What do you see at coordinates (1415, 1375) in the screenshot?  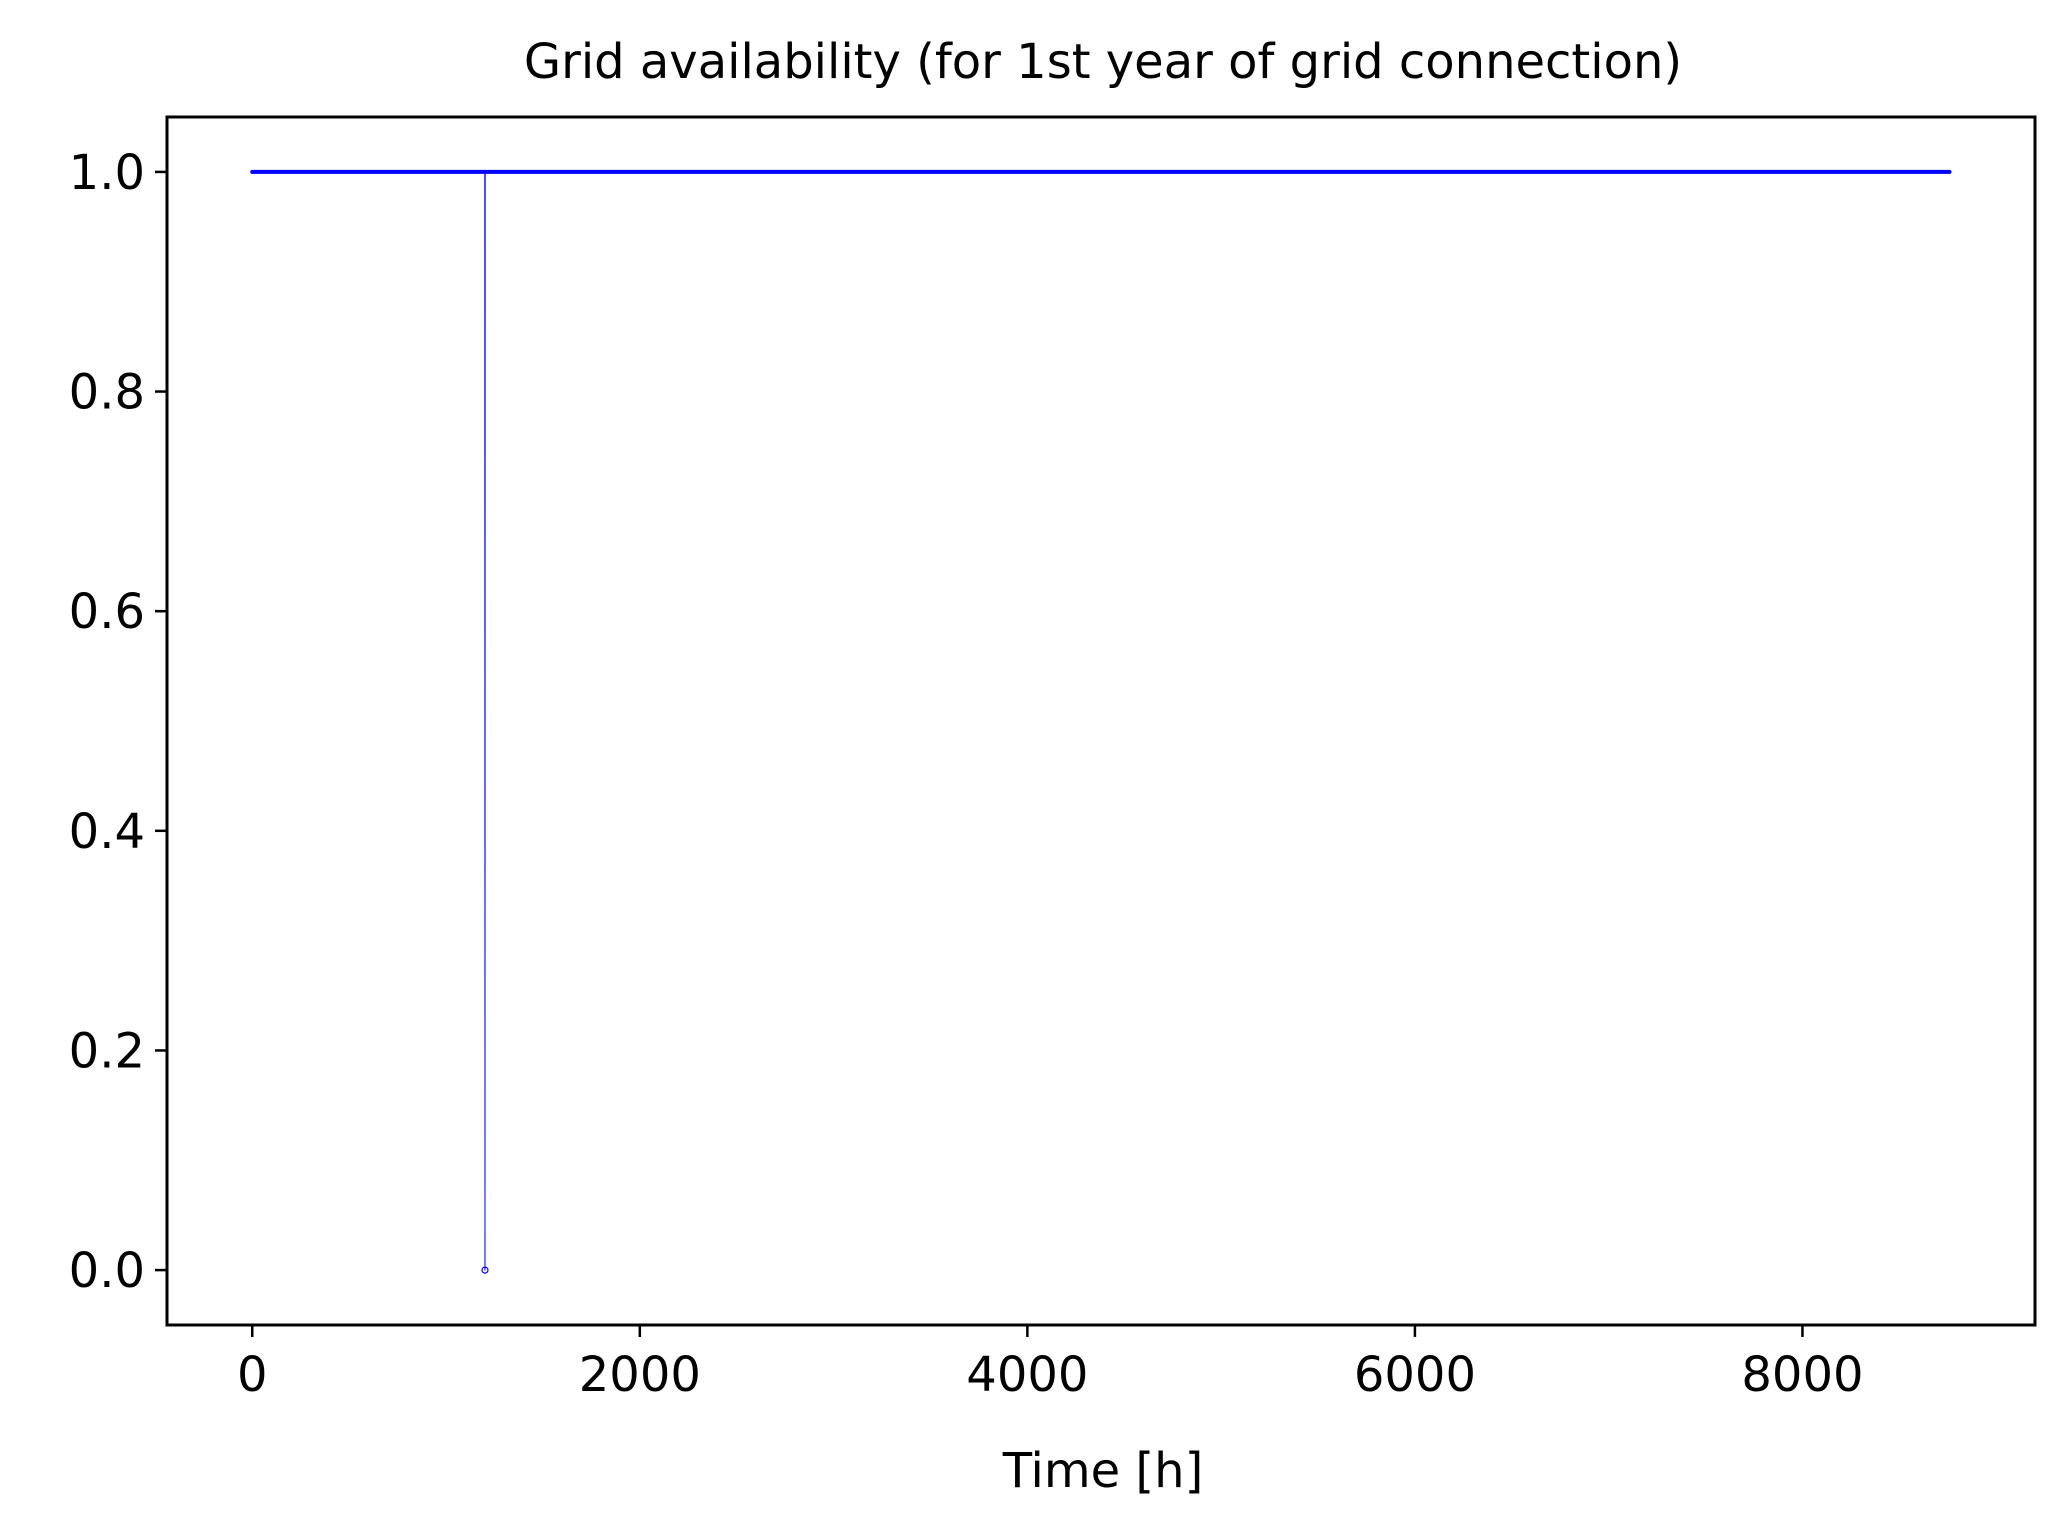 I see `x-tick-label: 6000` at bounding box center [1415, 1375].